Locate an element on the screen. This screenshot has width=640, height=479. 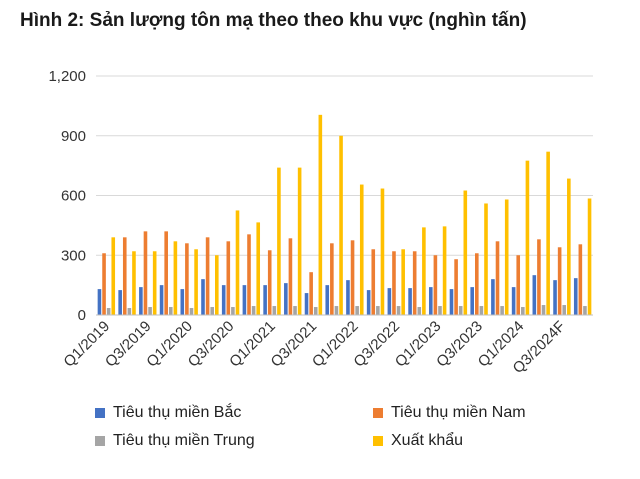
y-tick-label-0: 0 is located at coordinates (82, 315).